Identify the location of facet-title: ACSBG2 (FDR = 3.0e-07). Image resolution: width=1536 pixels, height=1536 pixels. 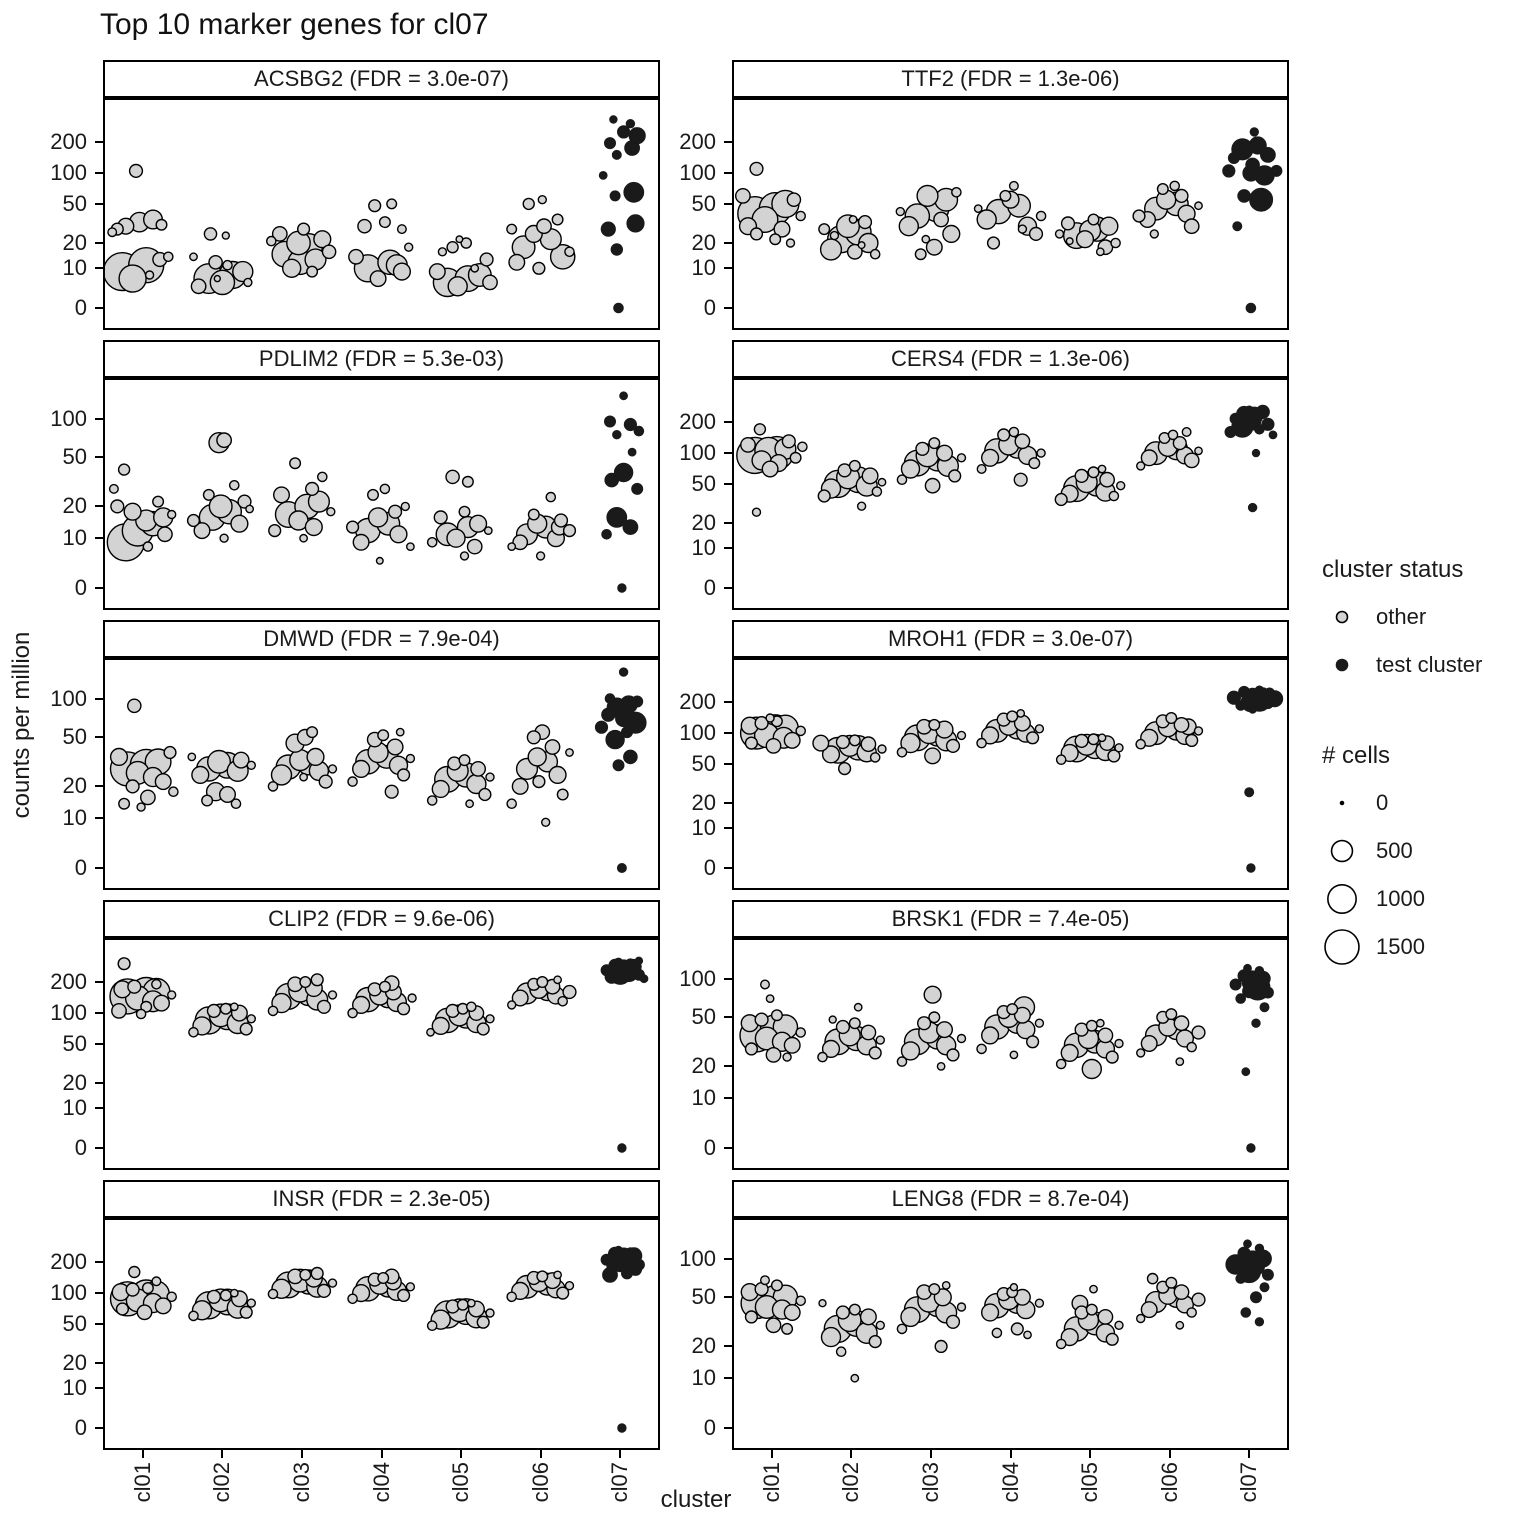
(381, 78).